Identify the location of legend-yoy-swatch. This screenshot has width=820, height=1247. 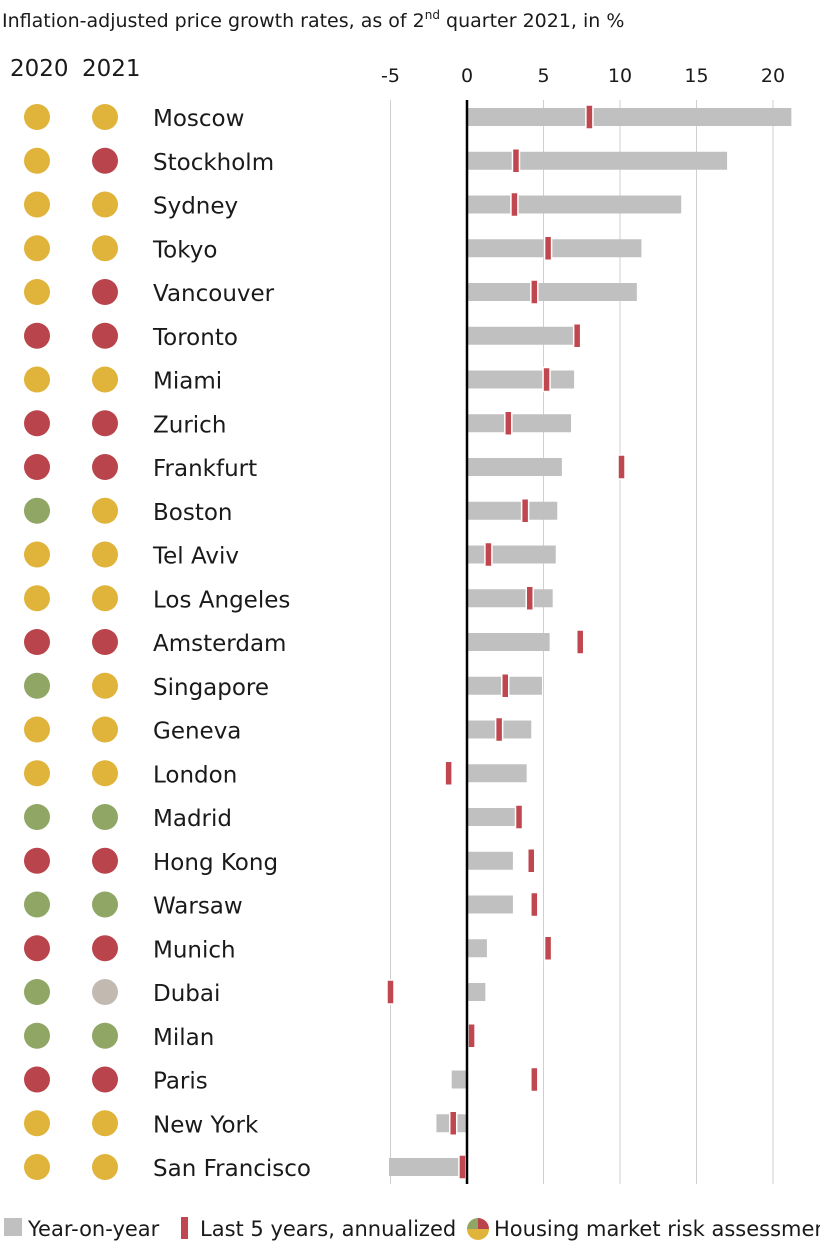
(13, 1227).